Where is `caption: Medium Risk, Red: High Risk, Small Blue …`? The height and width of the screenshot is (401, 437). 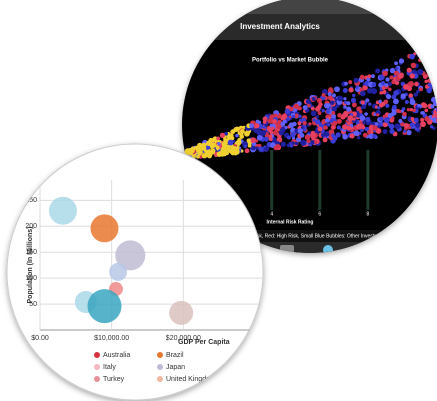 caption: Medium Risk, Red: High Risk, Small Blue … is located at coordinates (310, 236).